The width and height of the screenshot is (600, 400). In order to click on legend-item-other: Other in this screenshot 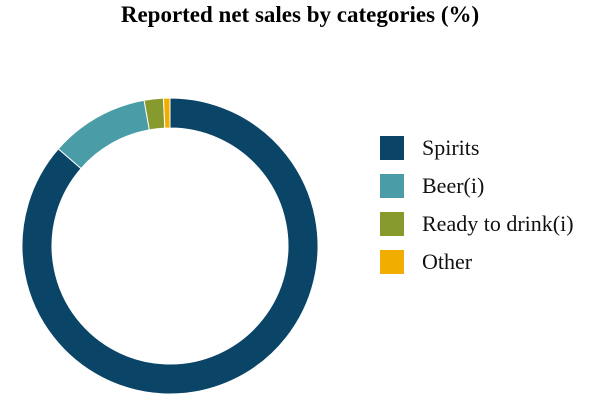, I will do `click(477, 262)`.